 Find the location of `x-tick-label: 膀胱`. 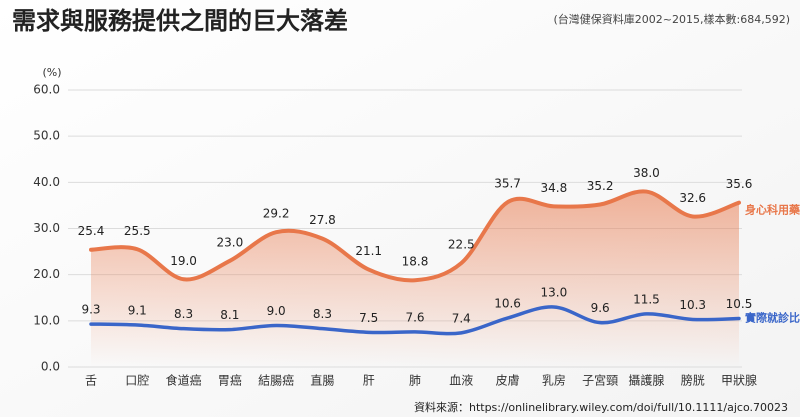

x-tick-label: 膀胱 is located at coordinates (693, 380).